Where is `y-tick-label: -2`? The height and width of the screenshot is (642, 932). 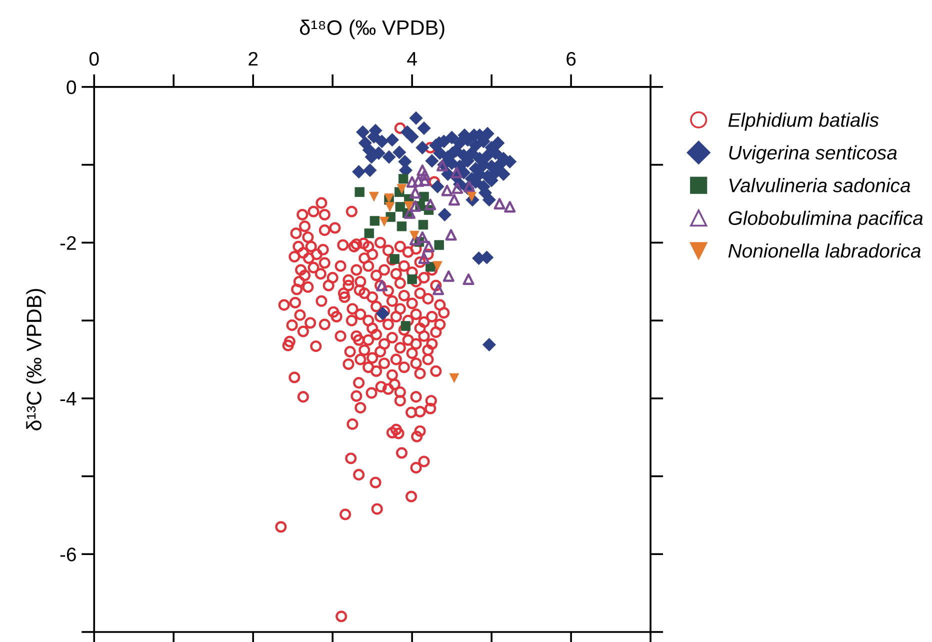
y-tick-label: -2 is located at coordinates (68, 243).